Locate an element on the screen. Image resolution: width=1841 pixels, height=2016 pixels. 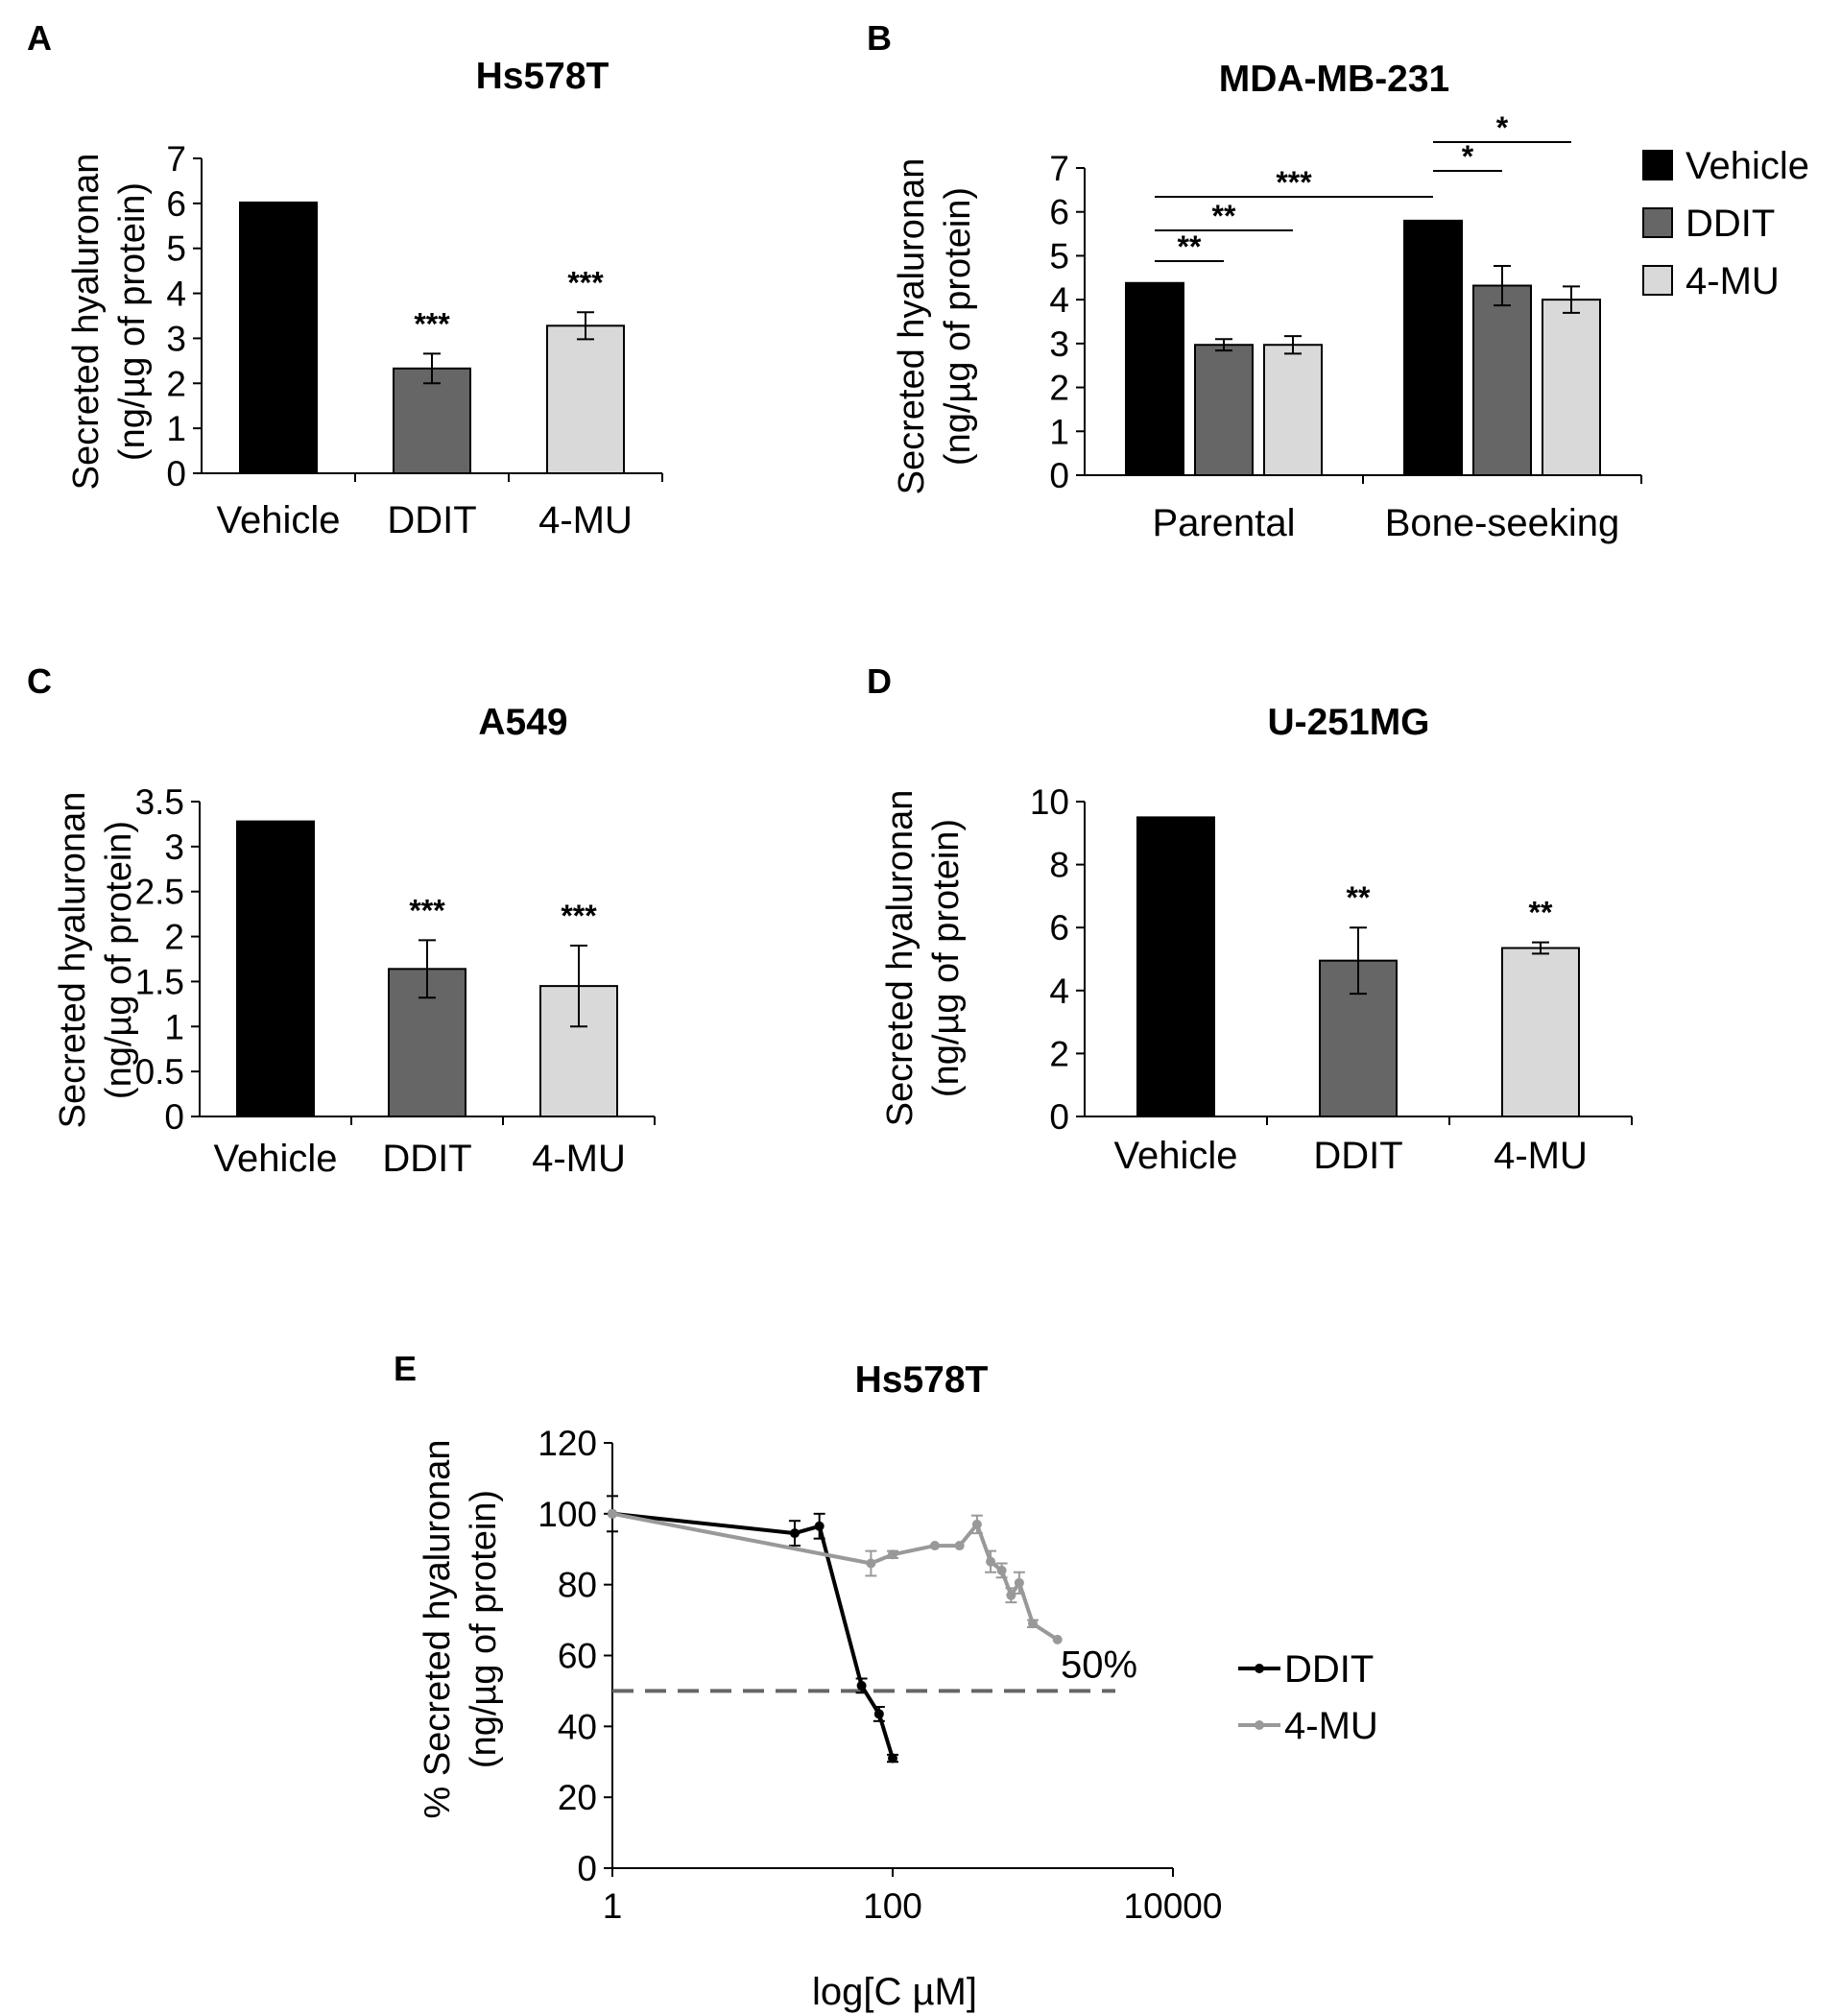
panel-a-bar-ddit is located at coordinates (432, 420).